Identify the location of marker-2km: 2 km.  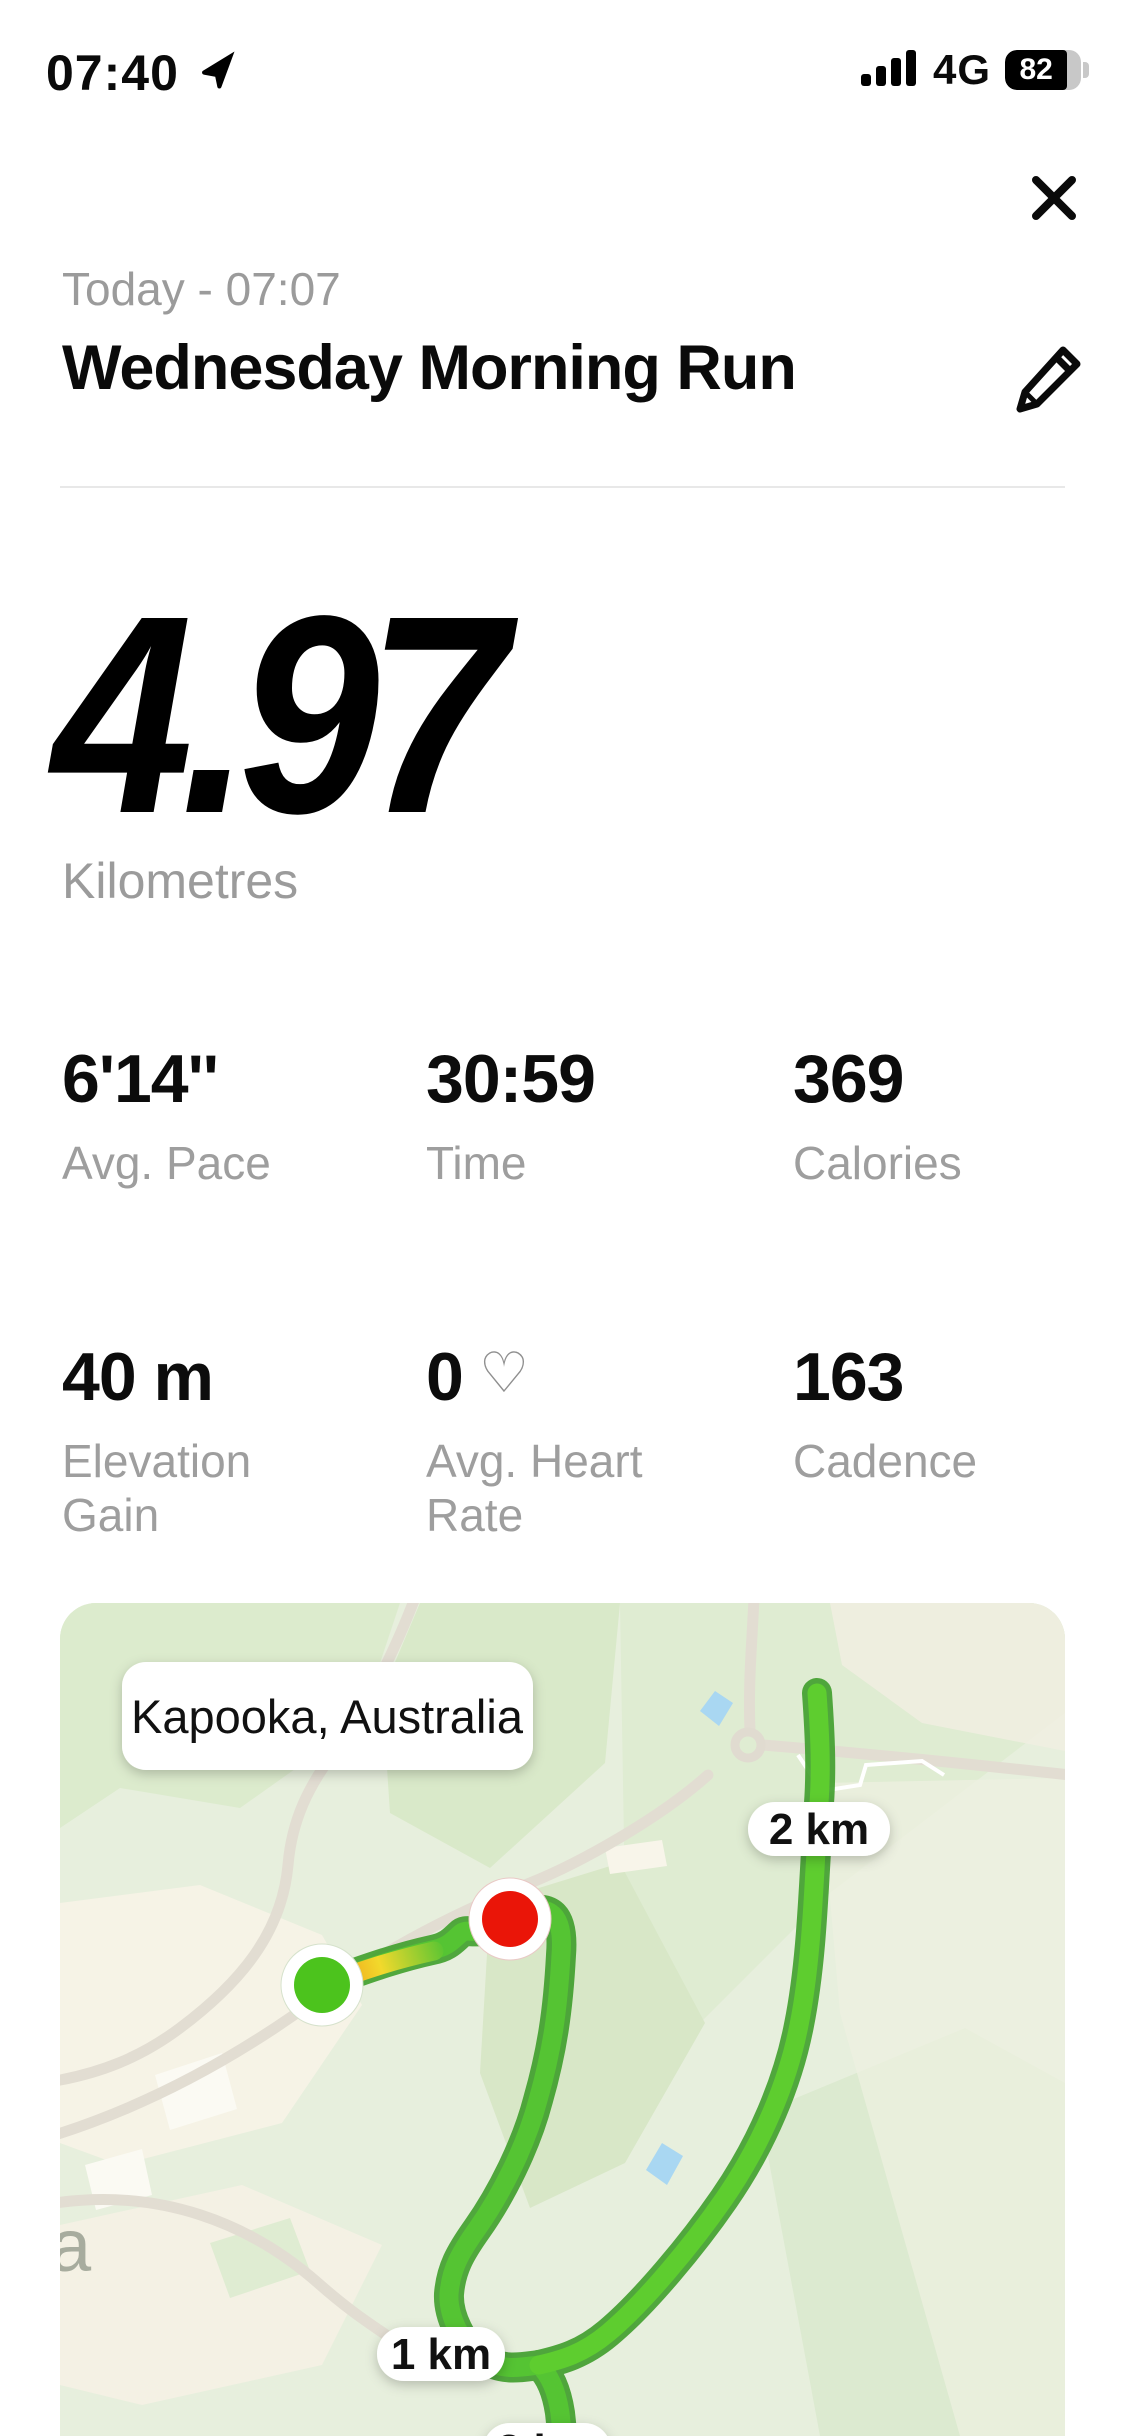
(819, 1829).